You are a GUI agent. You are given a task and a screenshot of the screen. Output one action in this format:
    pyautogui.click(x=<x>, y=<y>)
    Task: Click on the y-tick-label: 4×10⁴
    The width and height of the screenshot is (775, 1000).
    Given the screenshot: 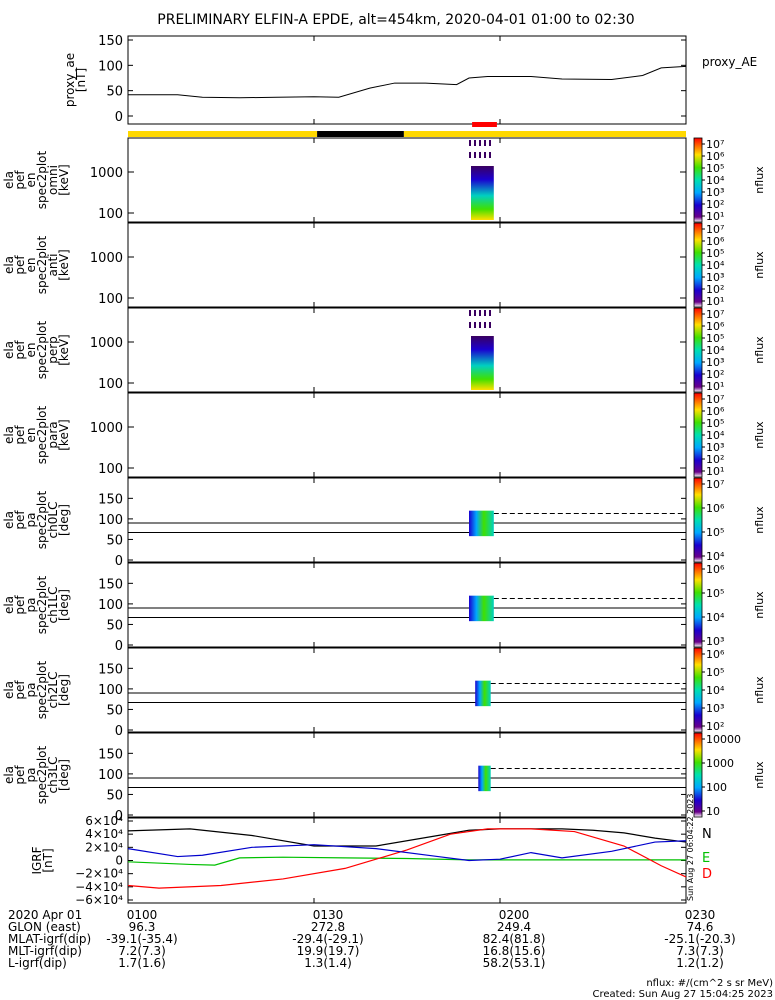 What is the action you would take?
    pyautogui.click(x=104, y=834)
    